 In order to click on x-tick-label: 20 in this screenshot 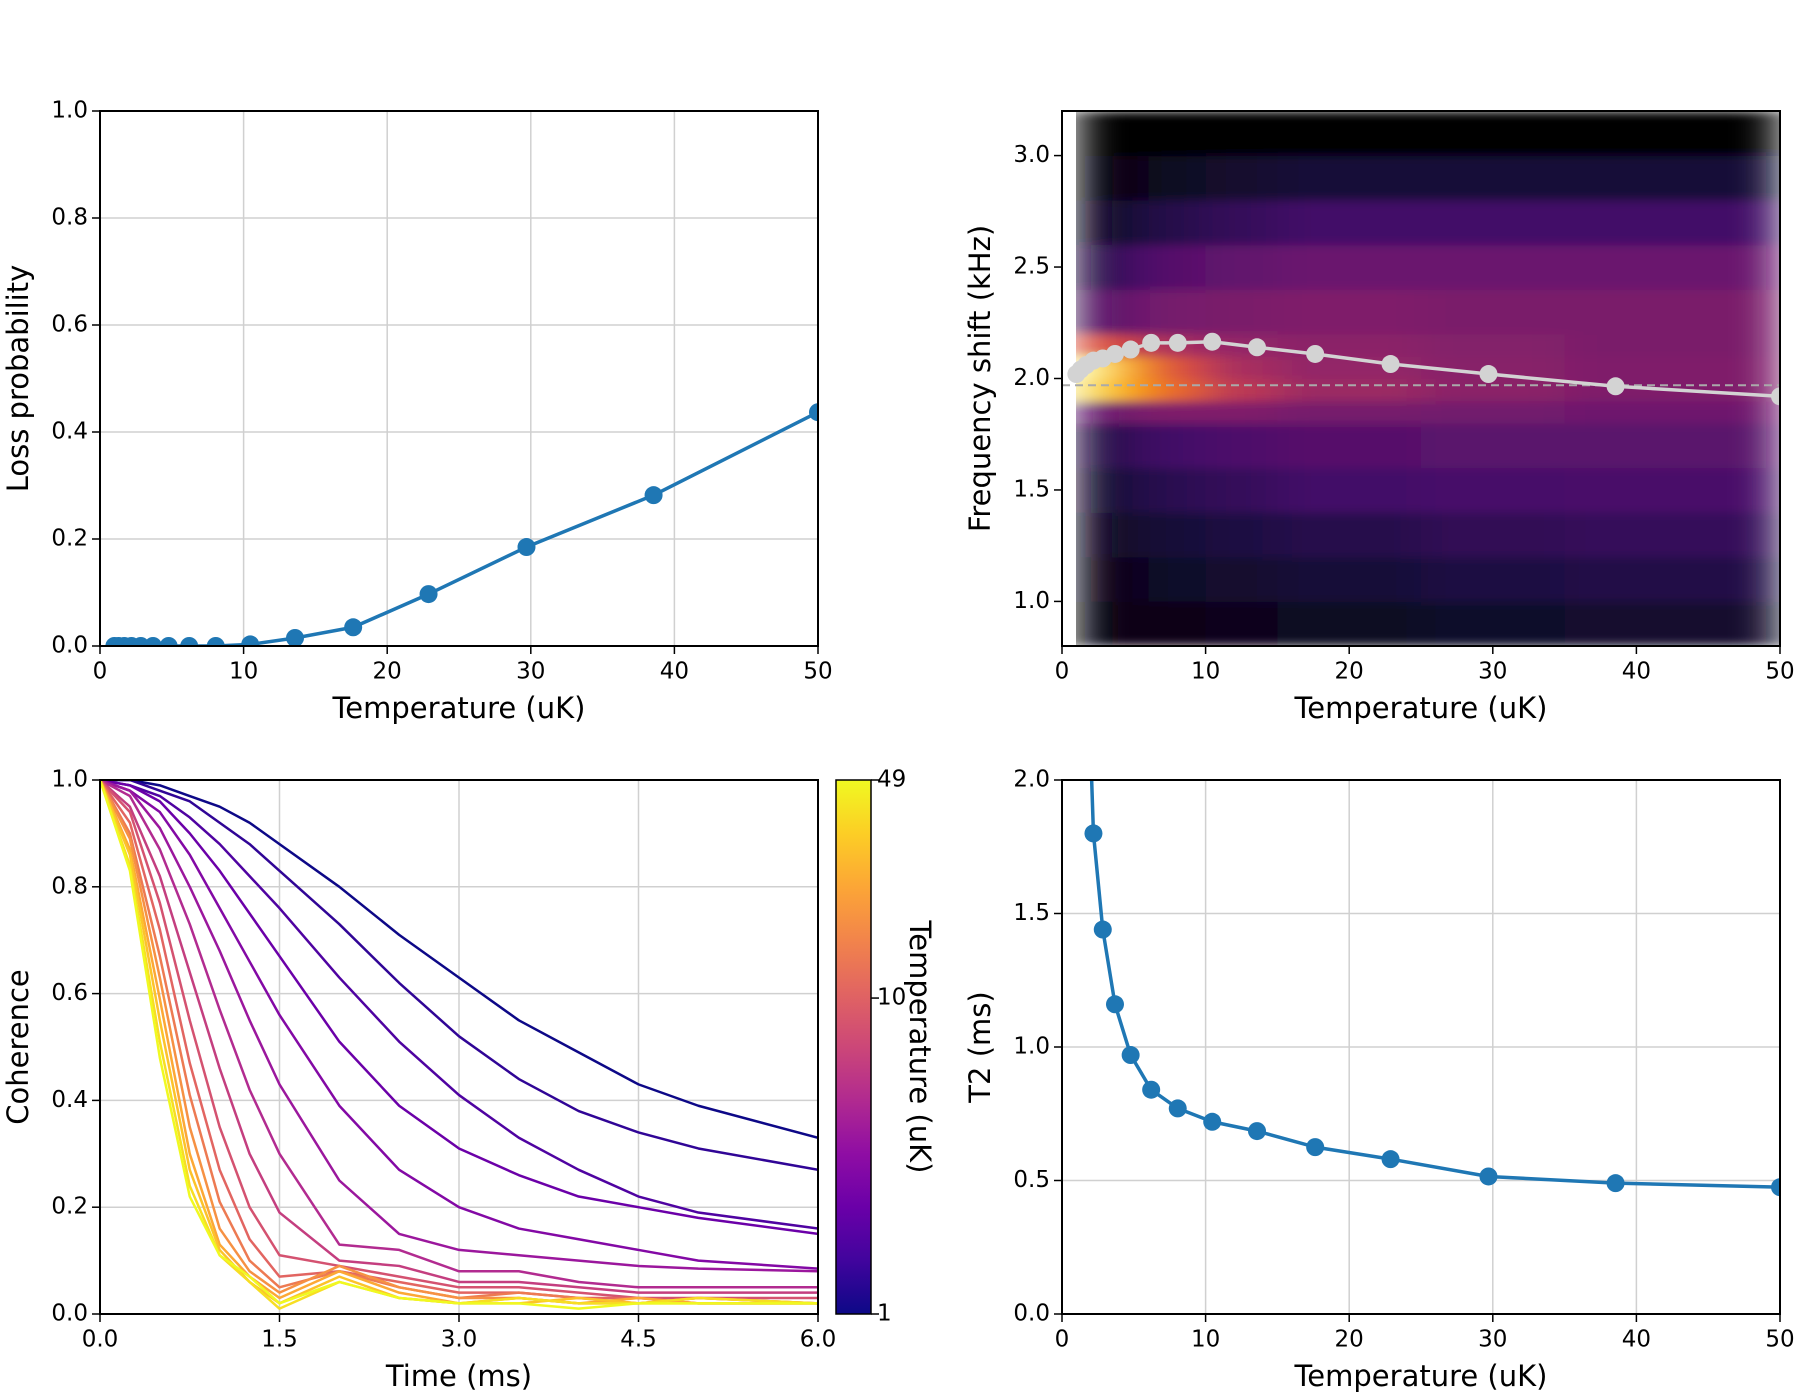, I will do `click(1349, 672)`.